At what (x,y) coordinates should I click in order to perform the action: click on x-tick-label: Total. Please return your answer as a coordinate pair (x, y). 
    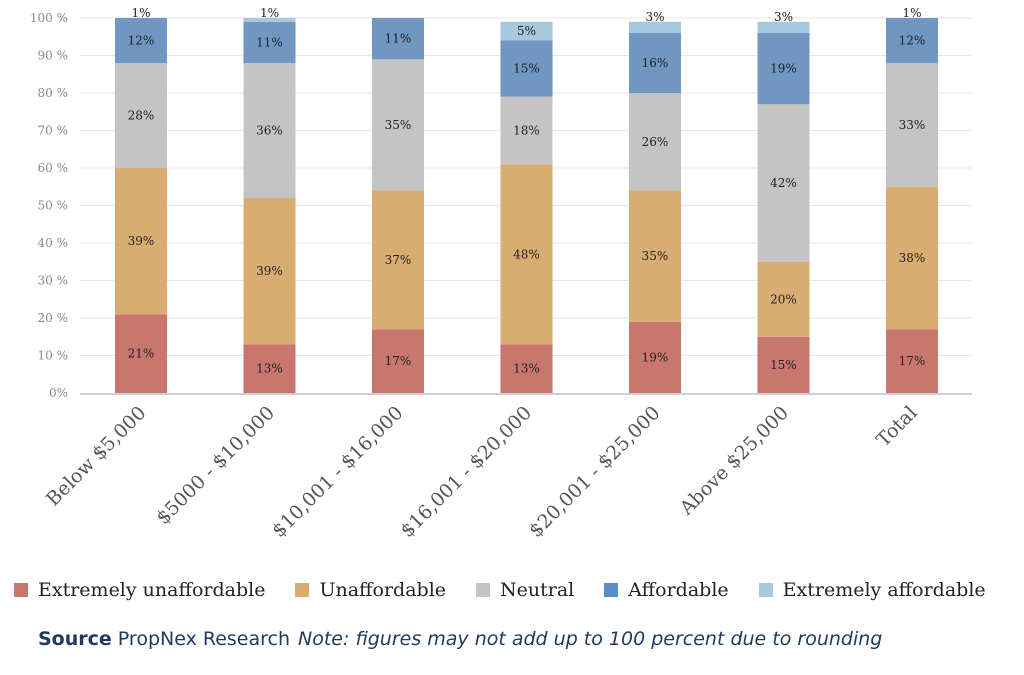
    Looking at the image, I should click on (896, 426).